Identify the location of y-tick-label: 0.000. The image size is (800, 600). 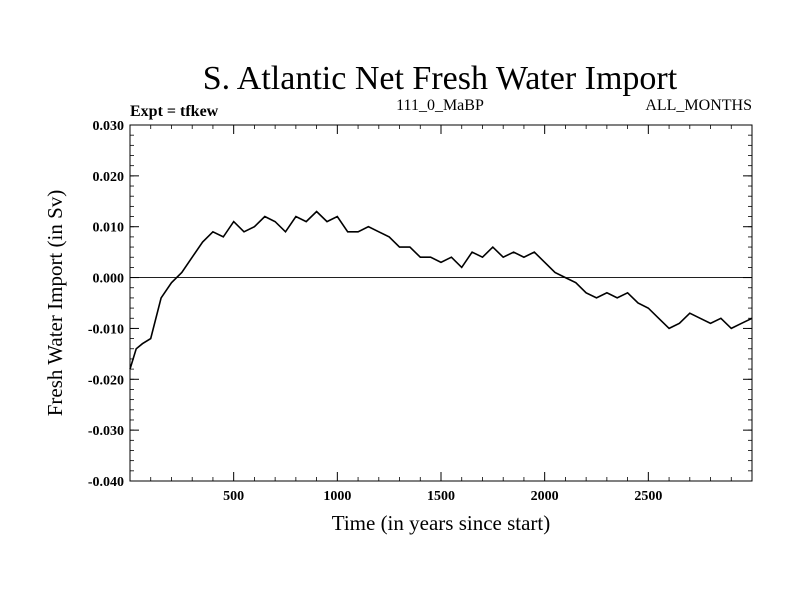
(109, 279).